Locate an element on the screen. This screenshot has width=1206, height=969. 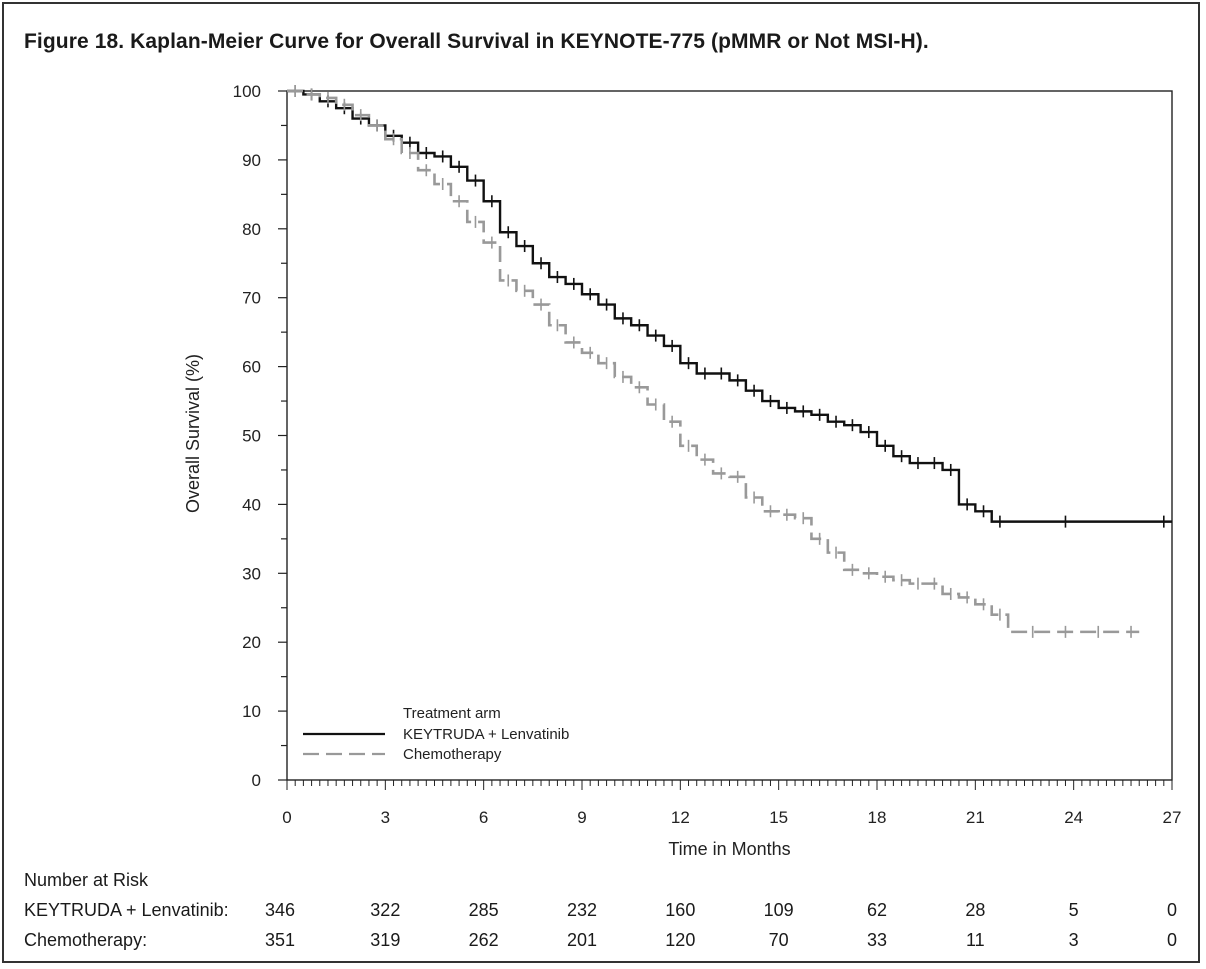
x-tick-label: 3 is located at coordinates (385, 817).